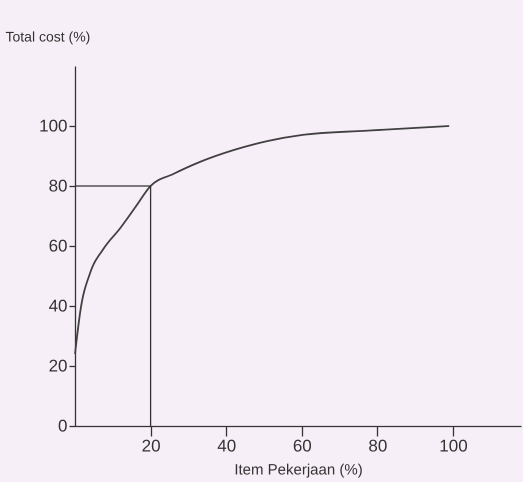 The height and width of the screenshot is (482, 523). Describe the element at coordinates (378, 446) in the screenshot. I see `x-tick-label: 80` at that location.